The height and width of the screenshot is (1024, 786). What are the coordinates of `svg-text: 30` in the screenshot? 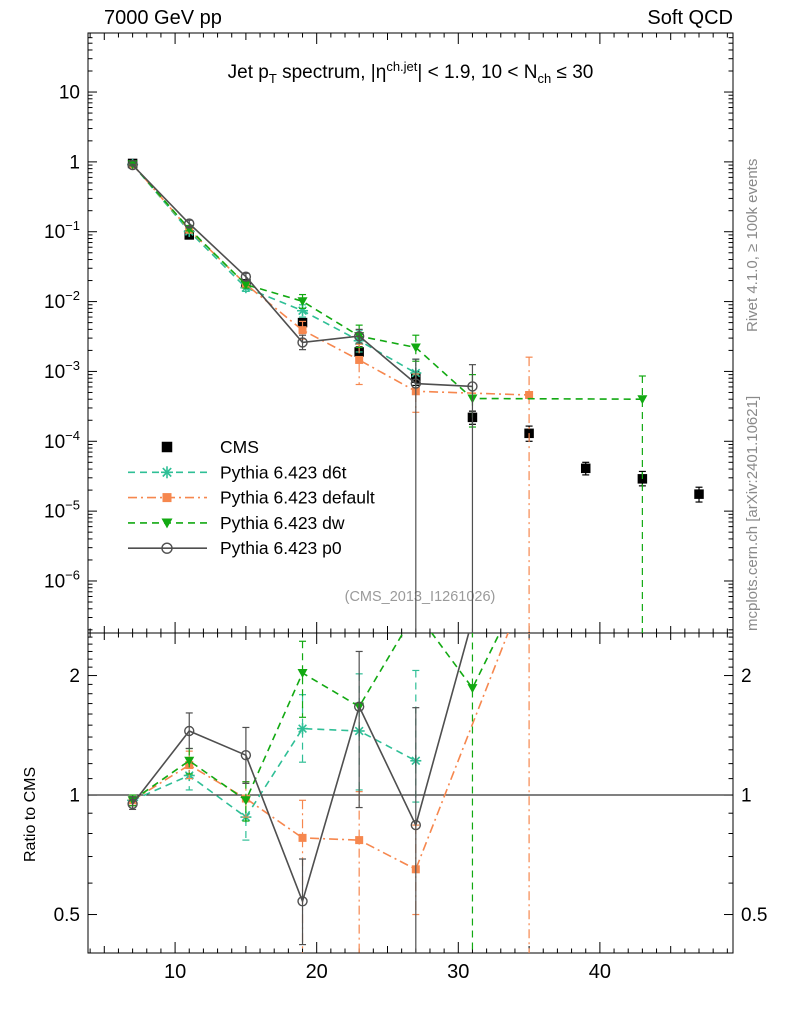 It's located at (458, 972).